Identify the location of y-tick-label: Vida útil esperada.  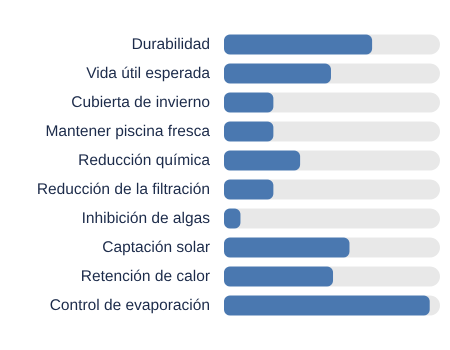
(148, 73).